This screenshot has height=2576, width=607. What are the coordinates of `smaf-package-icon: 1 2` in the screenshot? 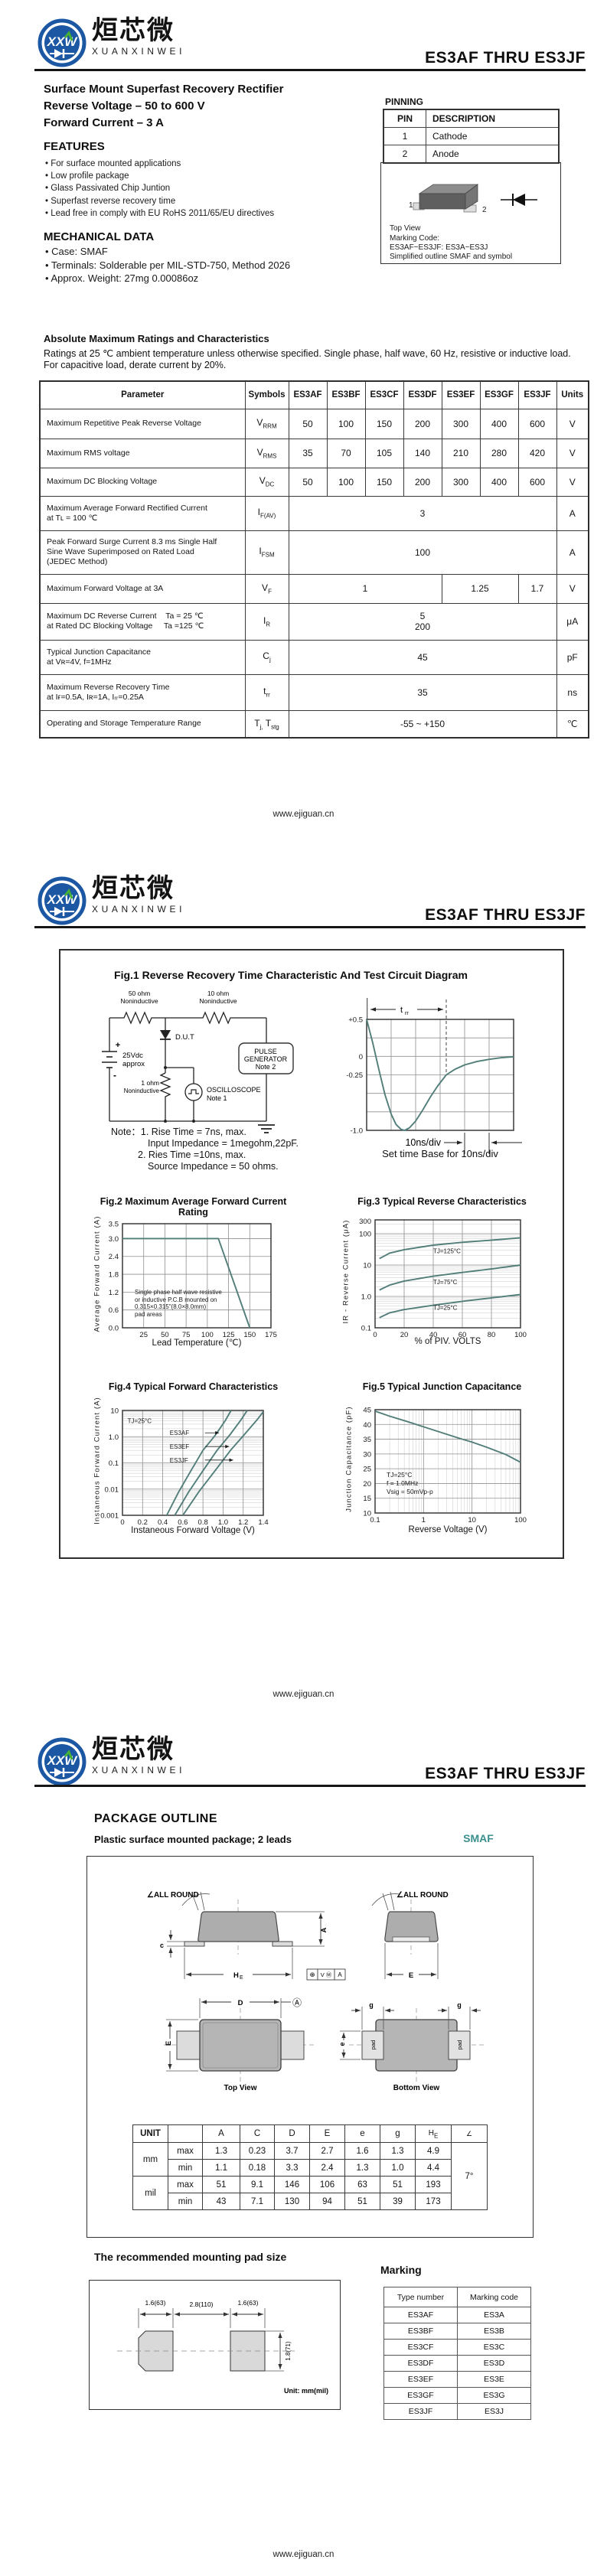 It's located at (473, 199).